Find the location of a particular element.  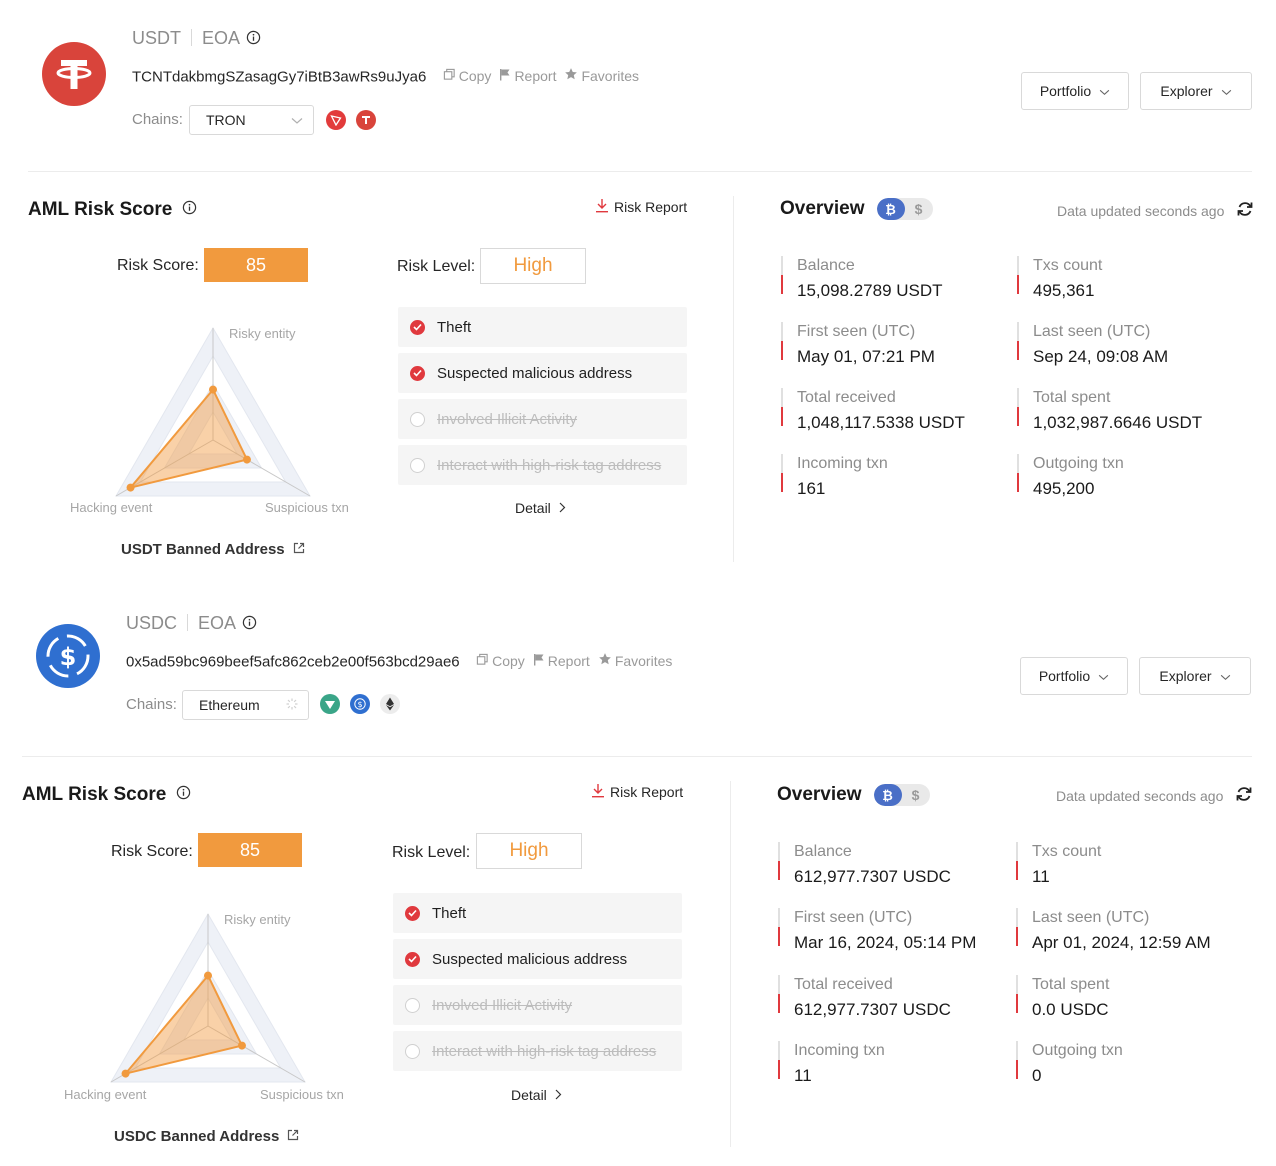

usdt-logo is located at coordinates (74, 74).